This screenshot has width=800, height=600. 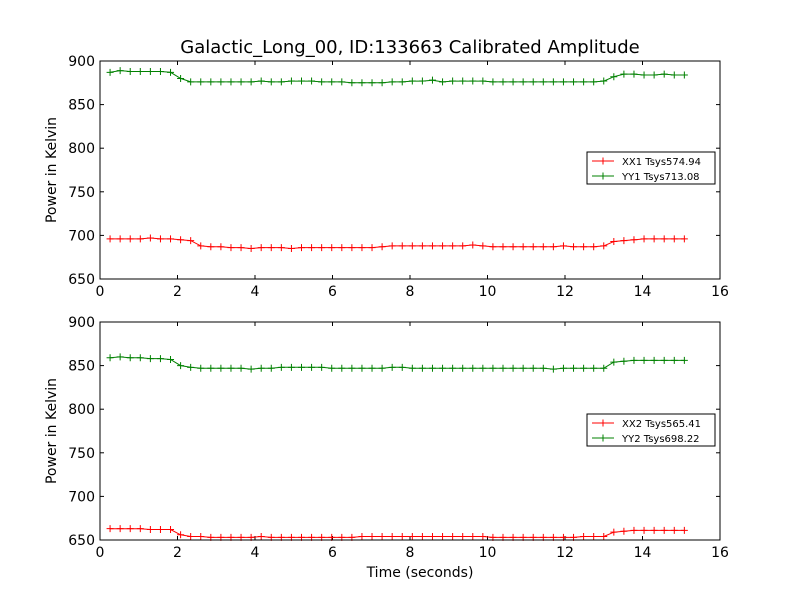 I want to click on y-tick-label: 850, so click(x=81, y=367).